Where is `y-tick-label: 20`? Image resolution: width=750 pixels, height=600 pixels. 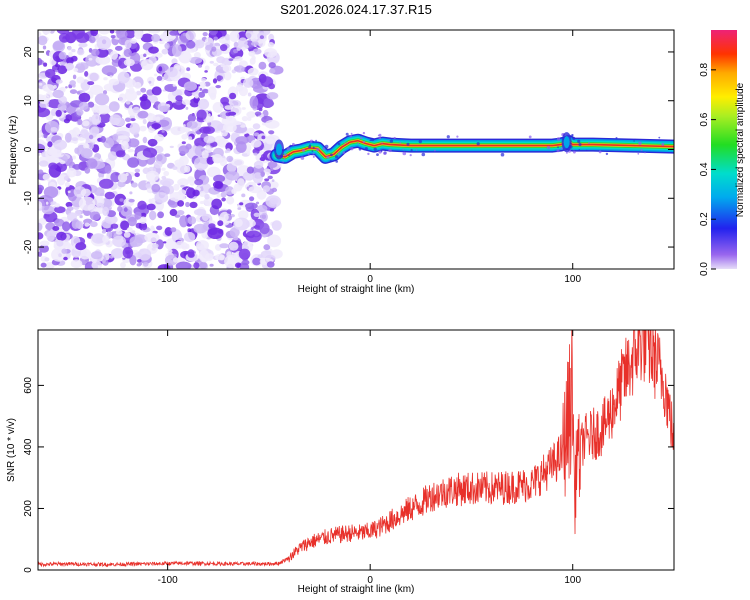 y-tick-label: 20 is located at coordinates (28, 52).